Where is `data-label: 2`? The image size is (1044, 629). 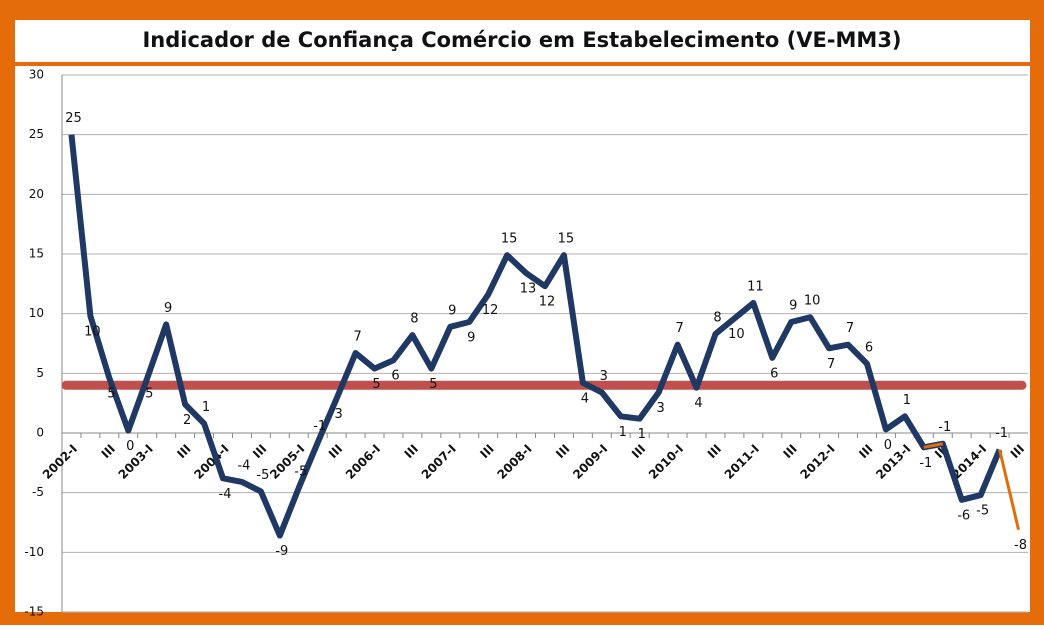
data-label: 2 is located at coordinates (187, 420).